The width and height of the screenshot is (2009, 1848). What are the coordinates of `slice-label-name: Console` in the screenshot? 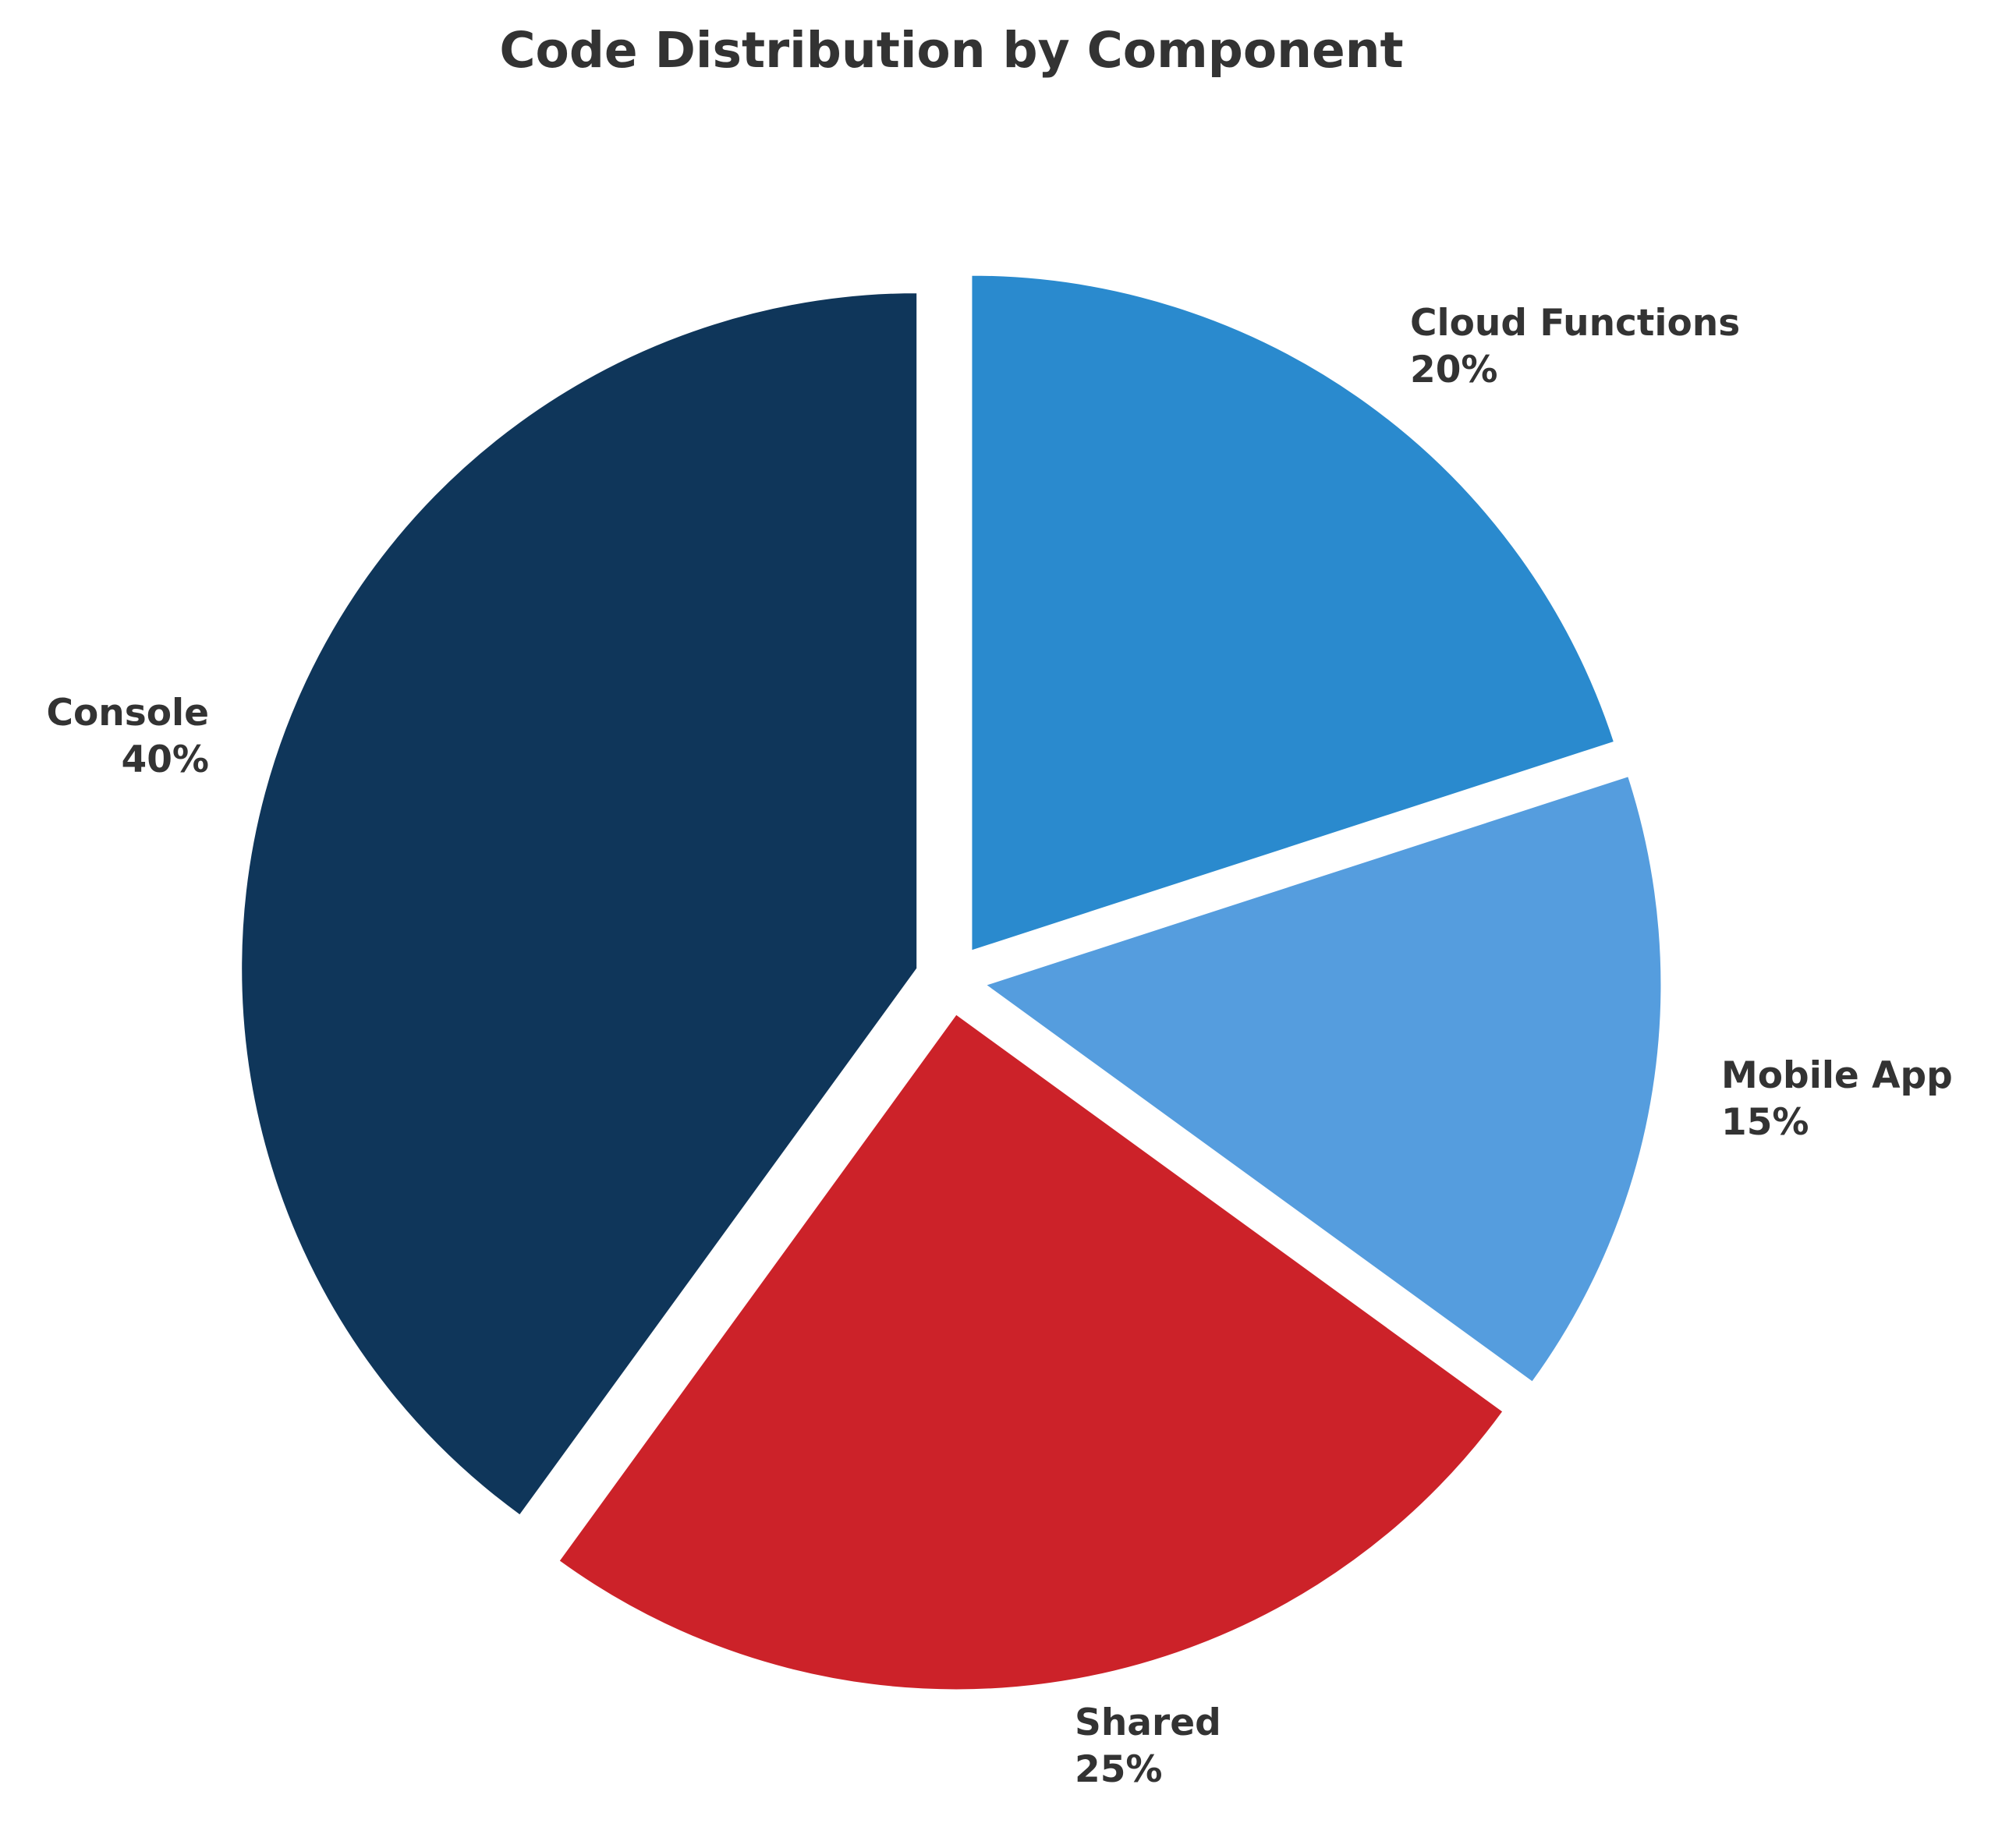 It's located at (128, 714).